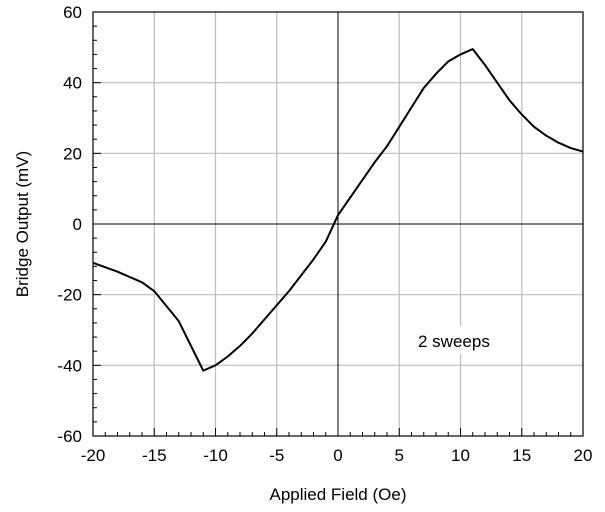  Describe the element at coordinates (583, 455) in the screenshot. I see `x-tick-label: 20` at that location.